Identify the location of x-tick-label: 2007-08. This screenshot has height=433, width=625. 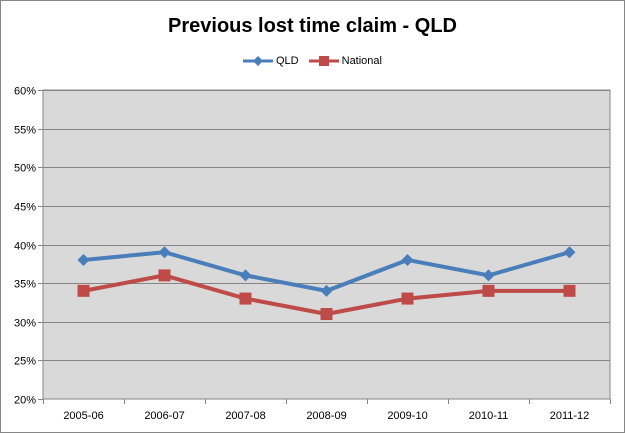
(245, 416).